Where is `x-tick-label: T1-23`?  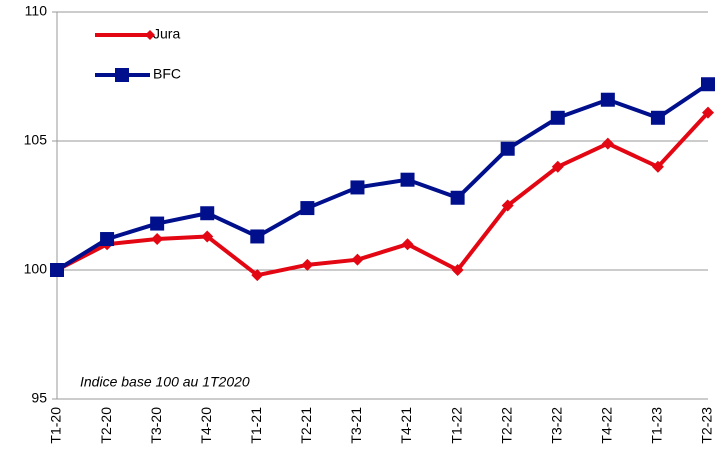 x-tick-label: T1-23 is located at coordinates (657, 425).